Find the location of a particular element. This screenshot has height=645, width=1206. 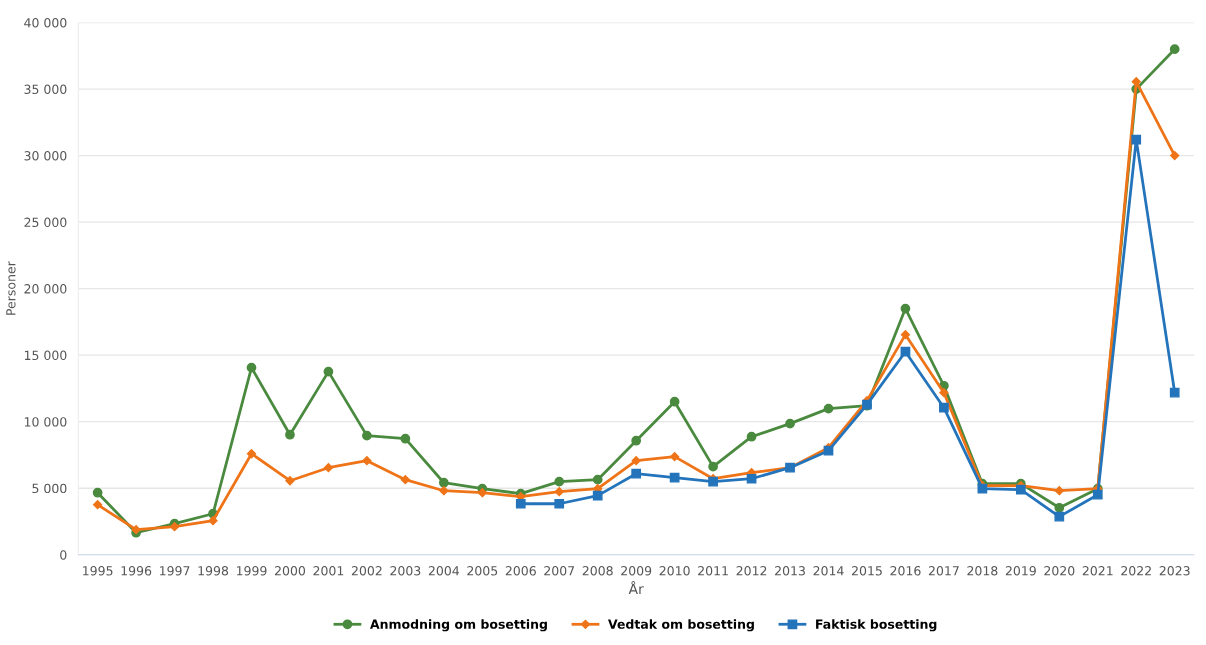

y-tick-label: 15 000 is located at coordinates (45, 355).